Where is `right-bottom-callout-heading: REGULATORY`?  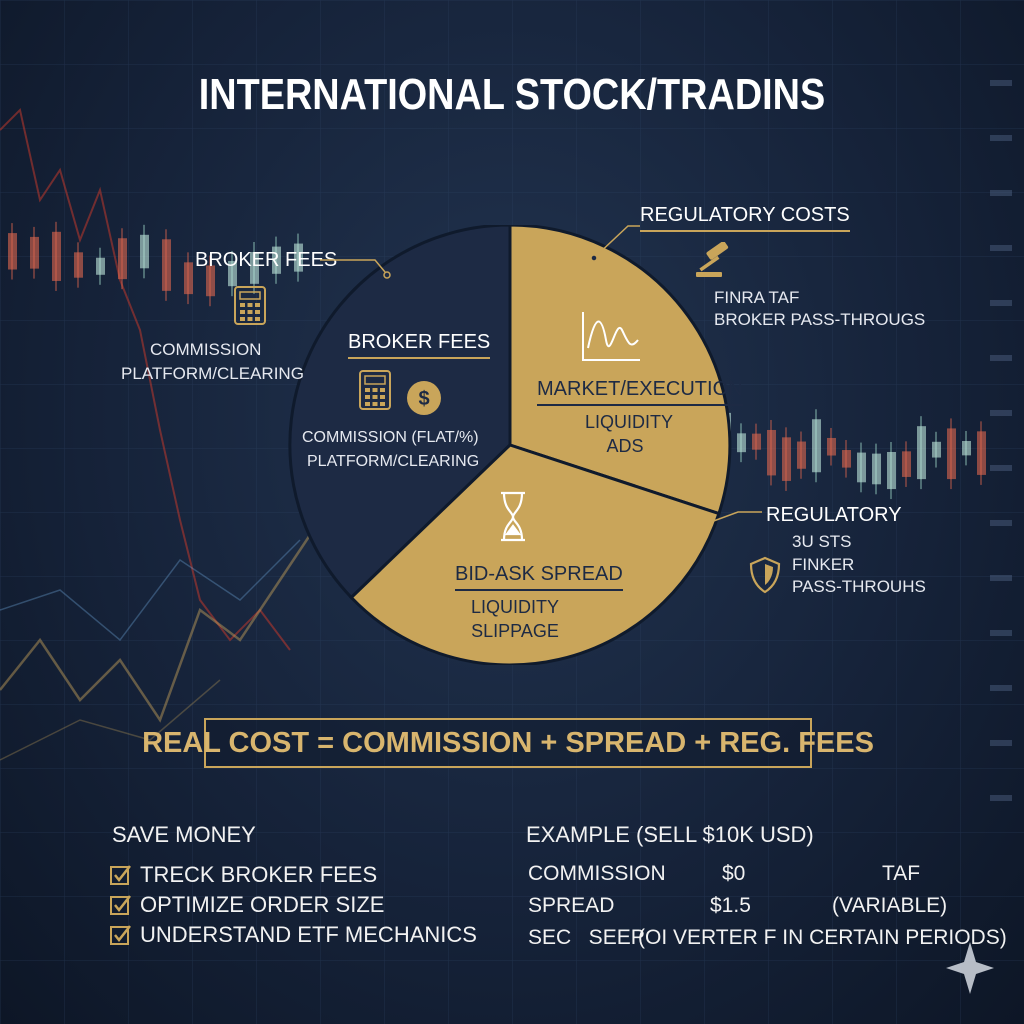 right-bottom-callout-heading: REGULATORY is located at coordinates (834, 515).